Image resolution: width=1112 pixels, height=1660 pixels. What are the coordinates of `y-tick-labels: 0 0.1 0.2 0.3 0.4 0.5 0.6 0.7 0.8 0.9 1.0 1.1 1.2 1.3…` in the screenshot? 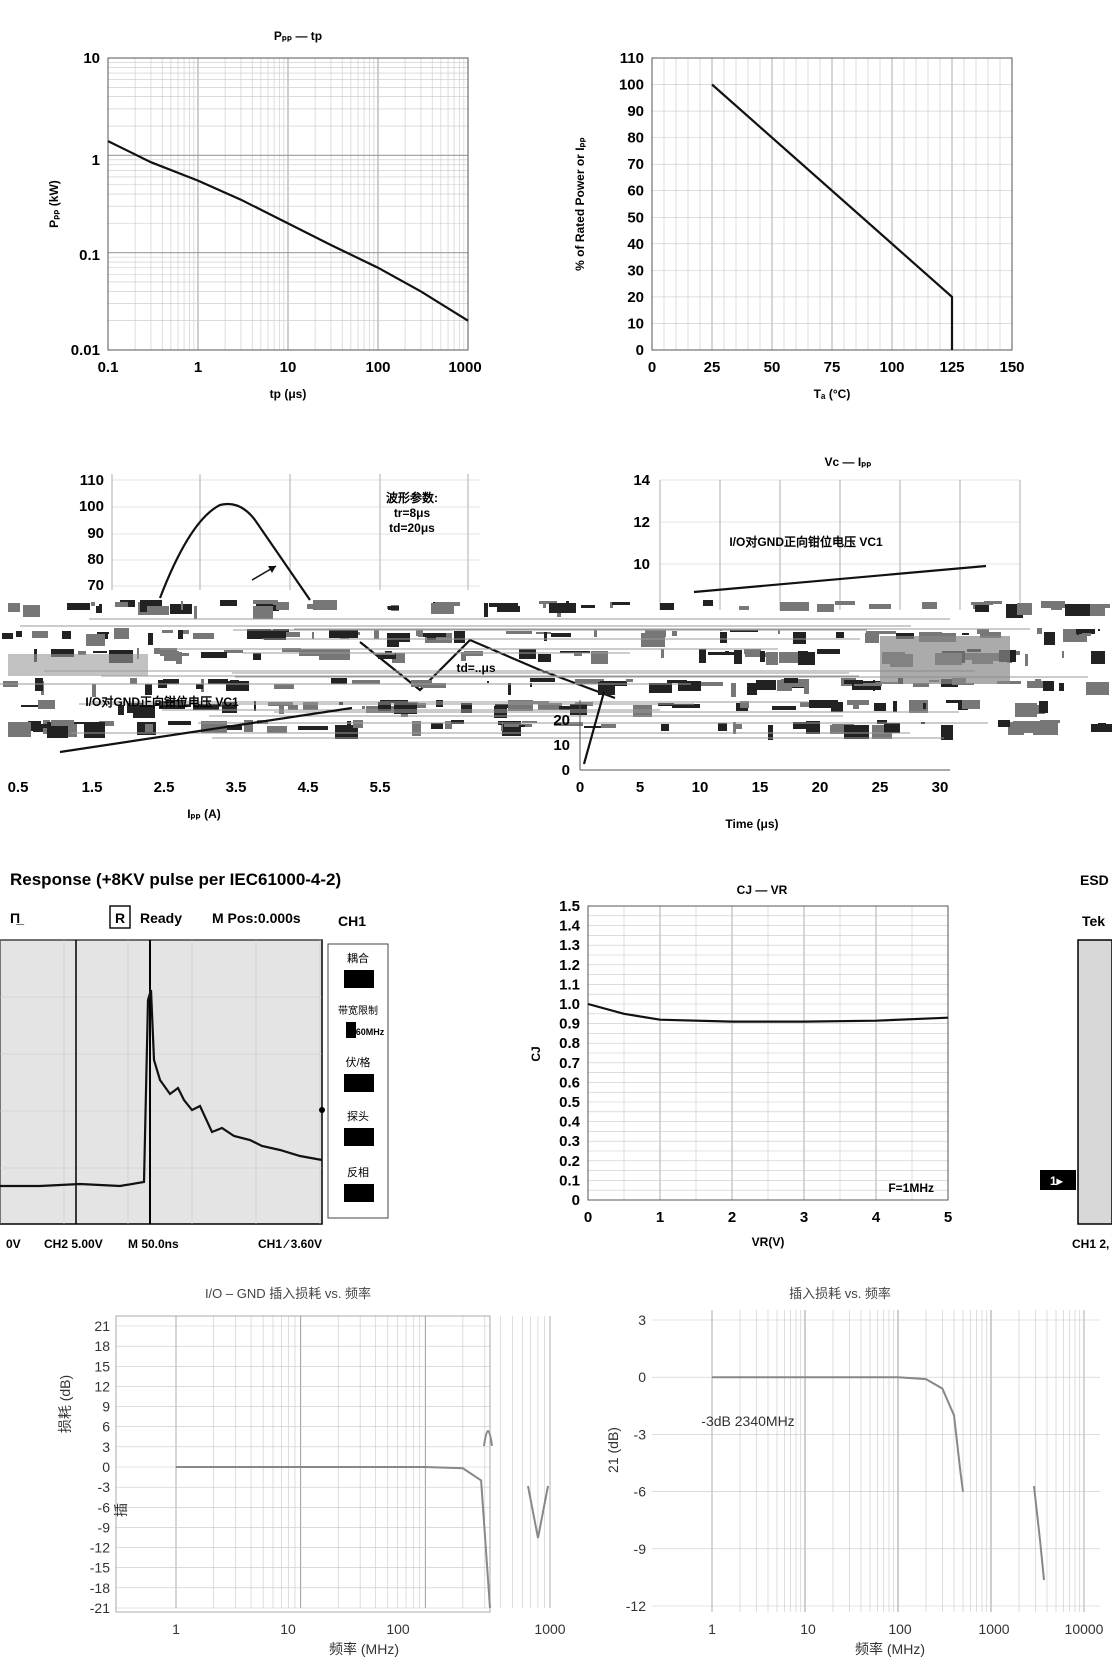 It's located at (570, 1053).